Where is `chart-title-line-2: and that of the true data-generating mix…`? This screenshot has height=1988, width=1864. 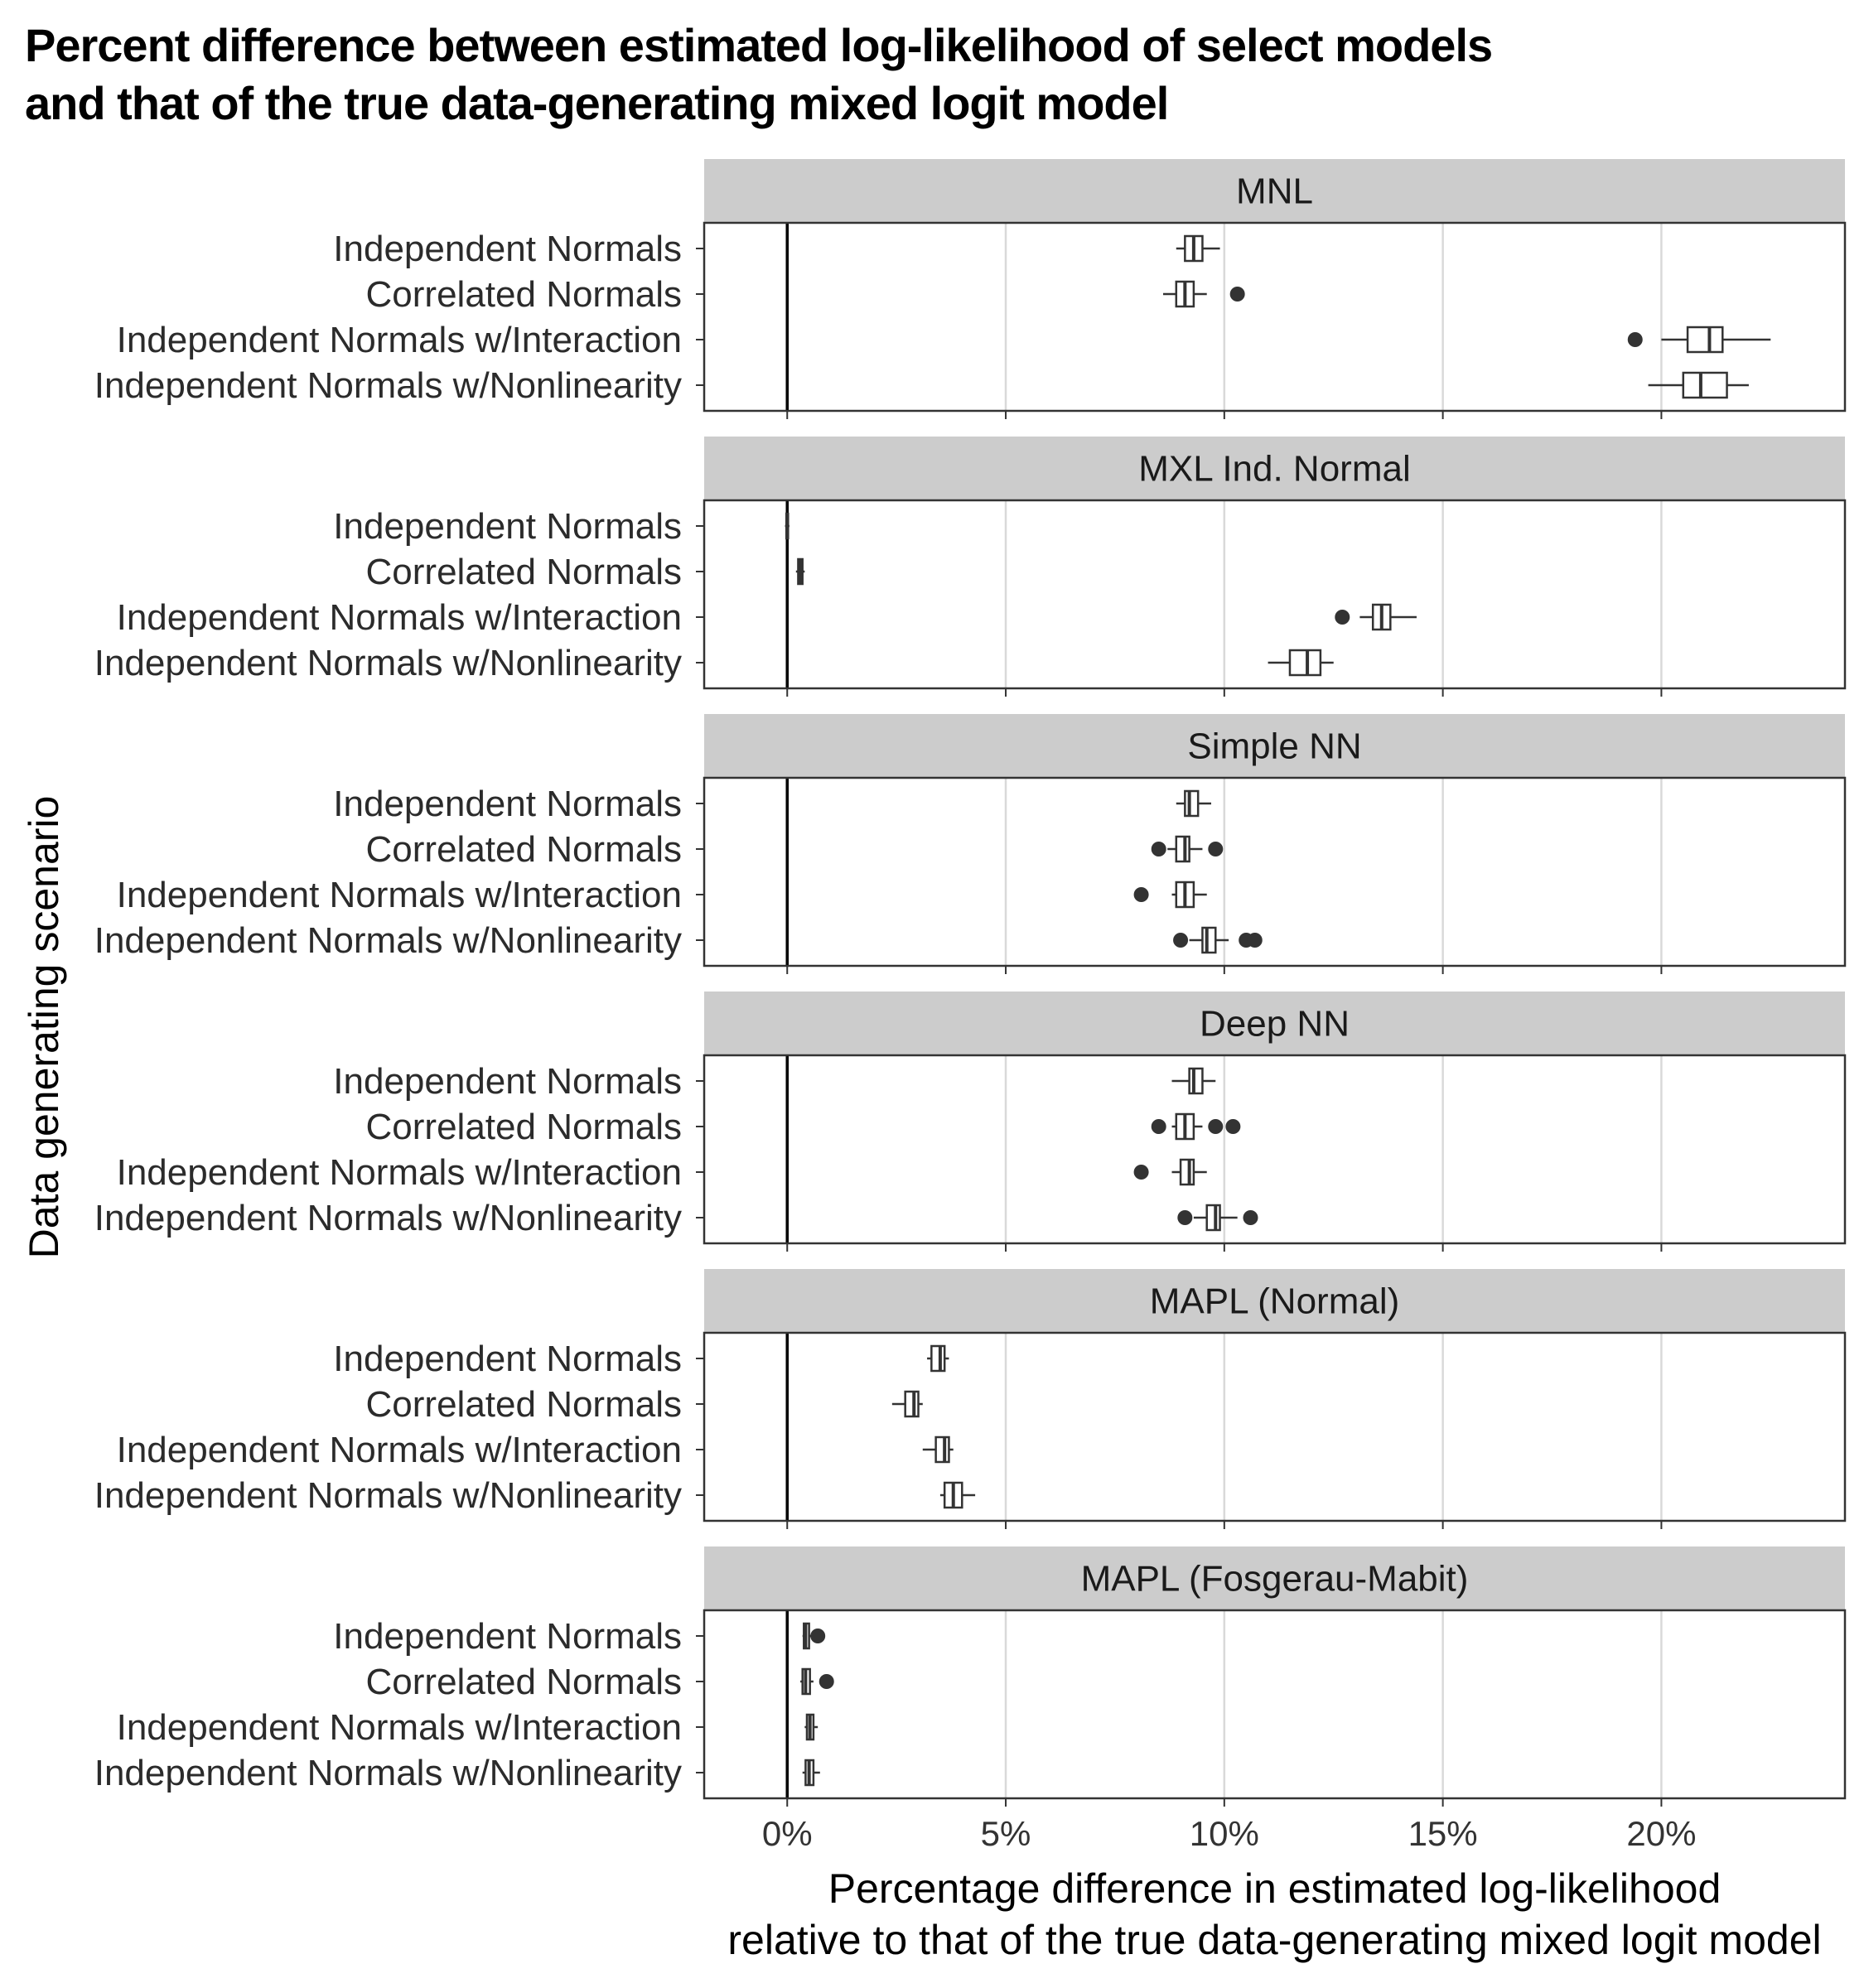
chart-title-line-2: and that of the true data-generating mix… is located at coordinates (597, 103).